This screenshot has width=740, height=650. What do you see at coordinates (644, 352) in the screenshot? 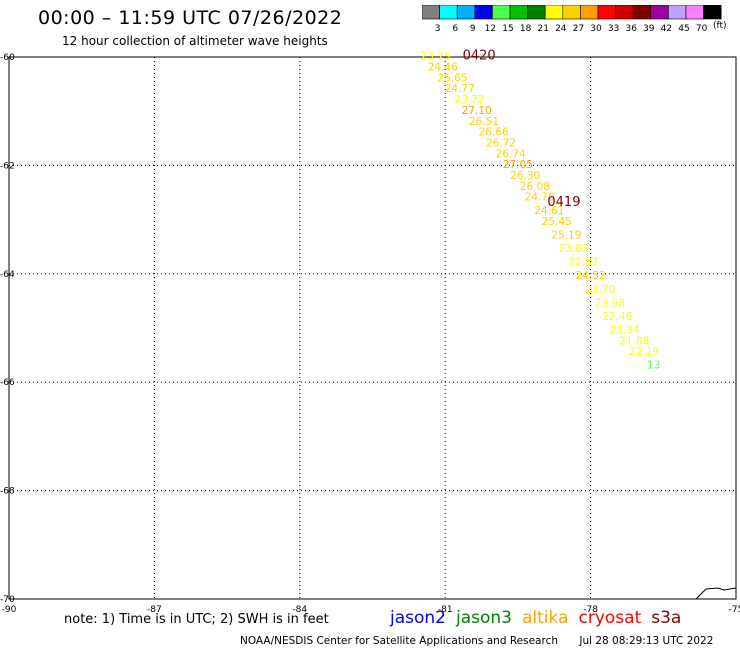
I see `wave-height-value: 22.19` at bounding box center [644, 352].